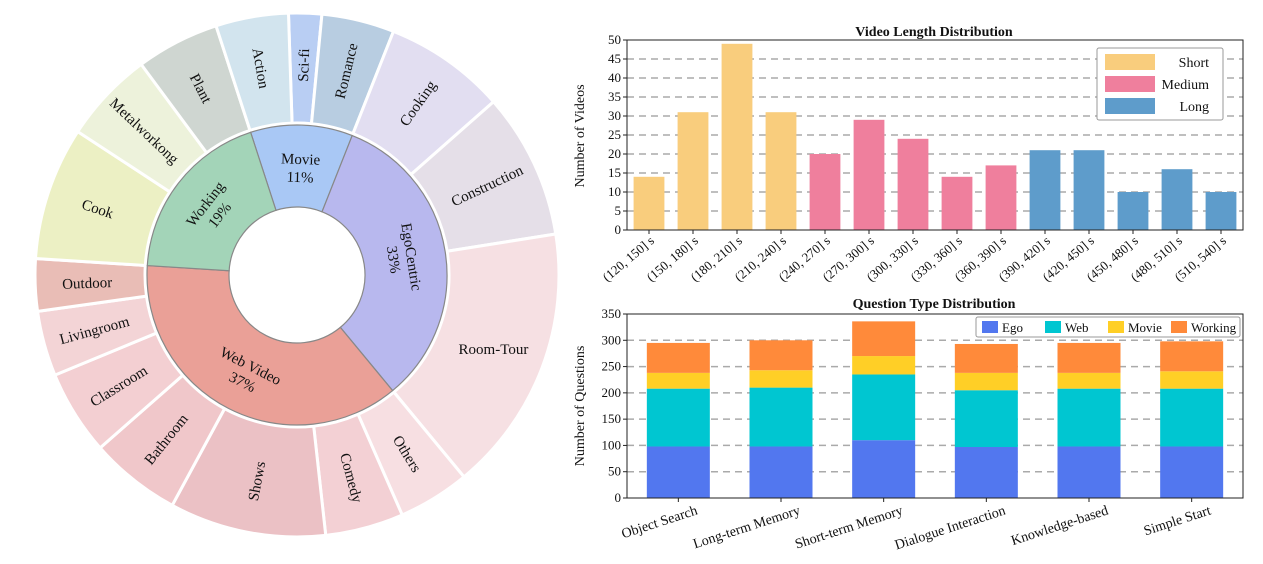  Describe the element at coordinates (1214, 327) in the screenshot. I see `legend-label-working: Working` at that location.